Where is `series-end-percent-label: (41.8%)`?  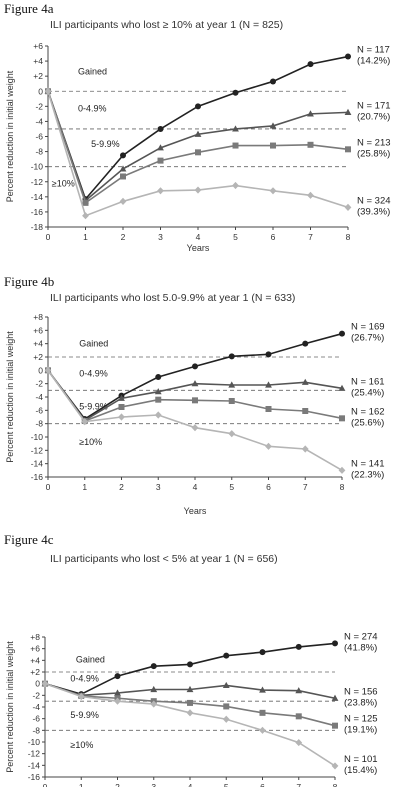
series-end-percent-label: (41.8%) is located at coordinates (360, 647).